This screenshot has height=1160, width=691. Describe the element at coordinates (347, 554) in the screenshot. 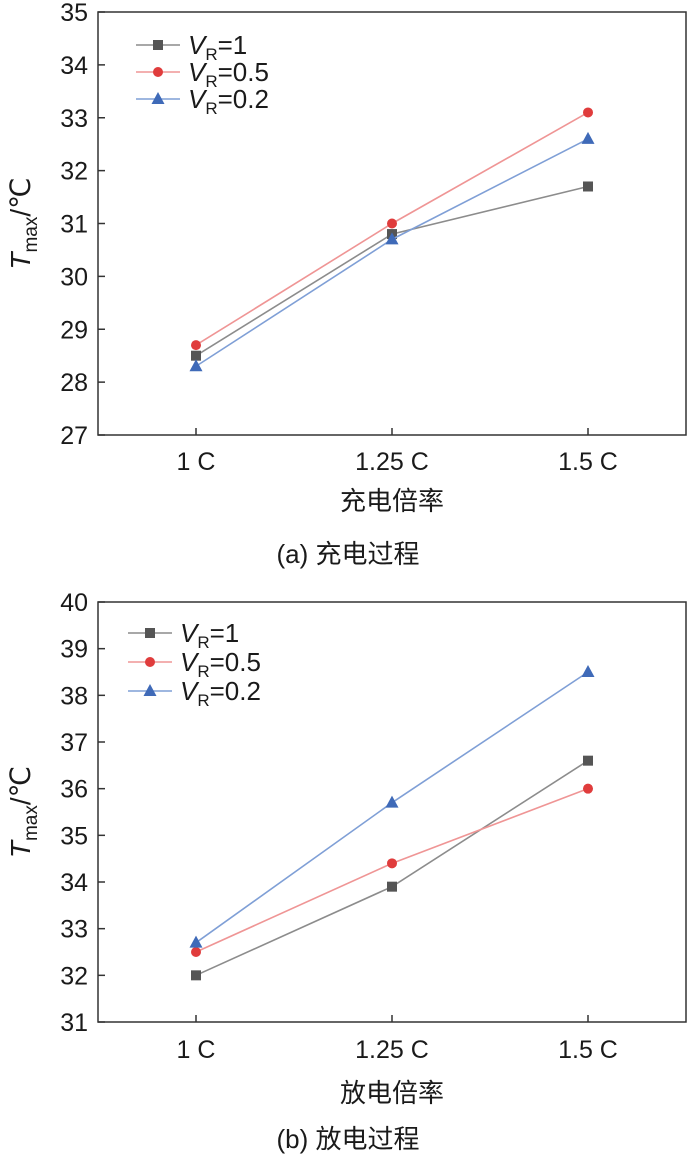

I see `figure-caption: (a) 充电过程` at that location.